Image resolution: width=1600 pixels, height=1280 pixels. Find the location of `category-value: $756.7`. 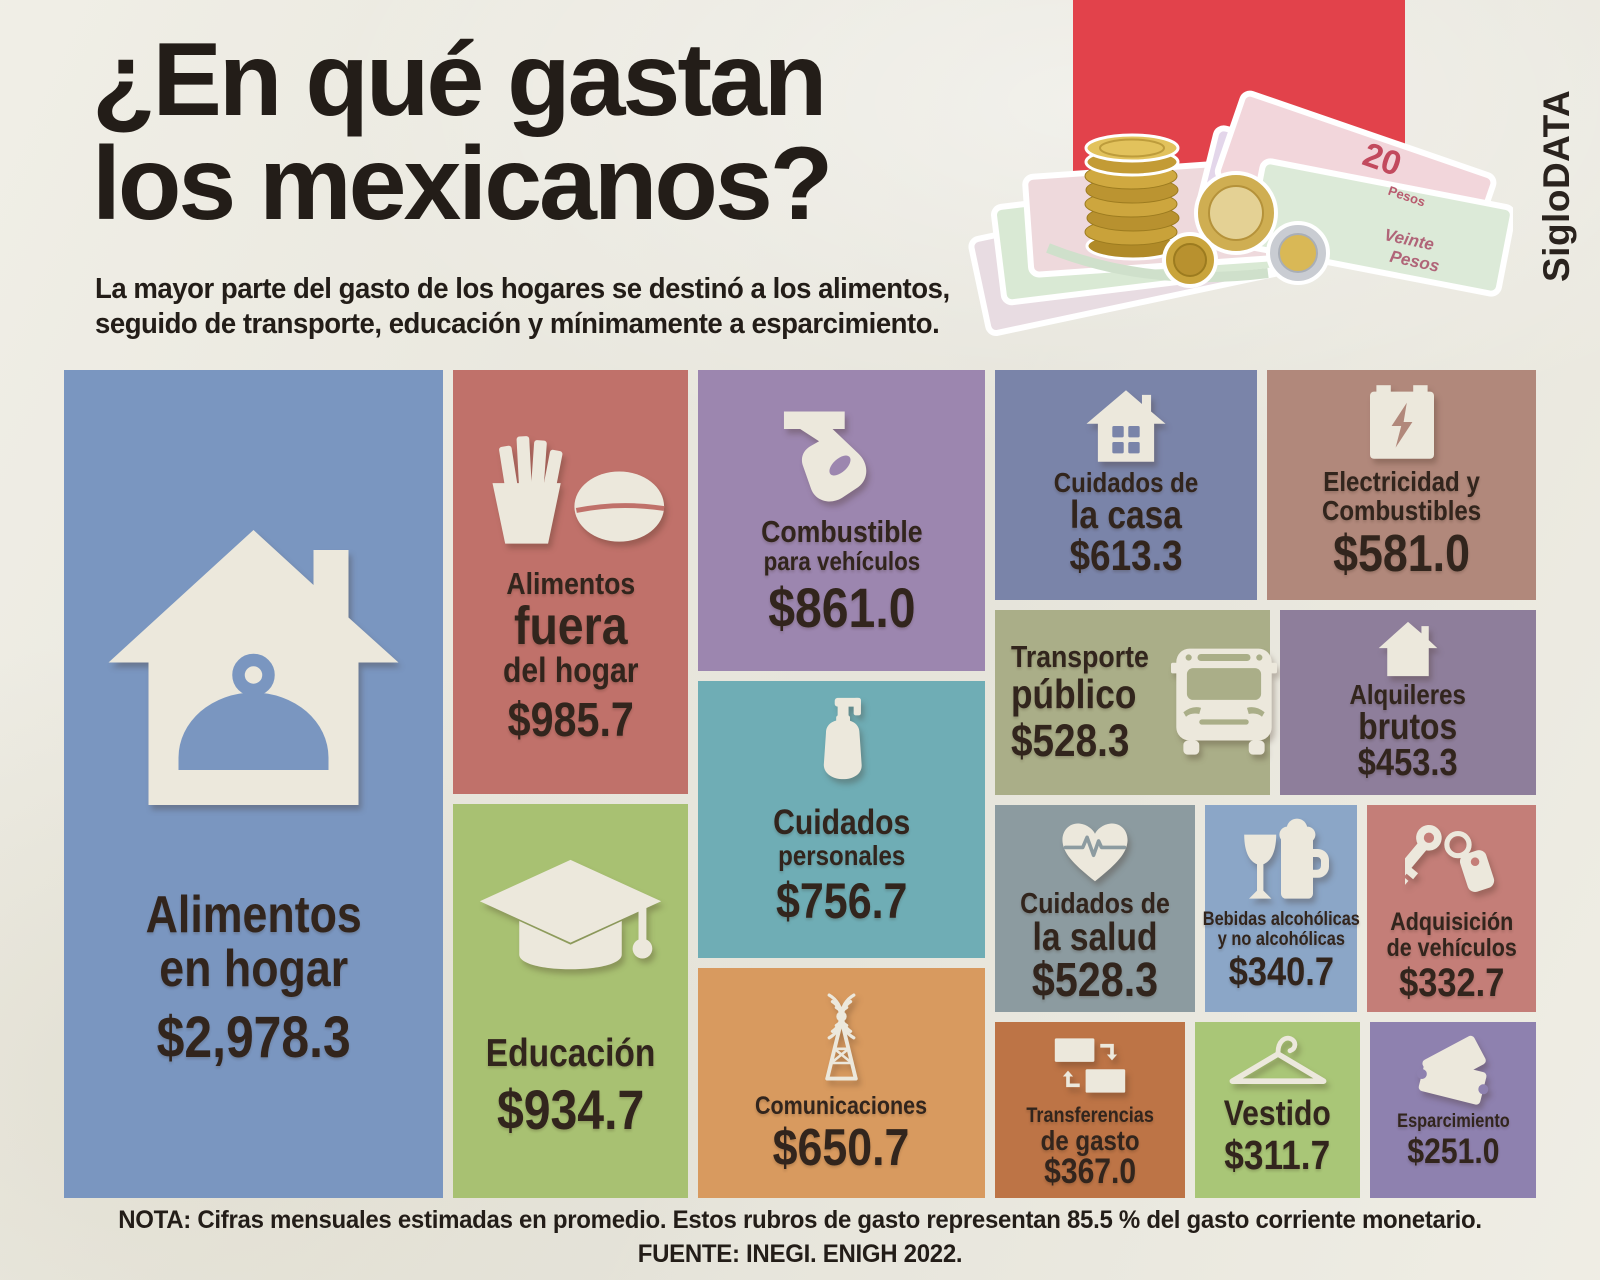

category-value: $756.7 is located at coordinates (841, 900).